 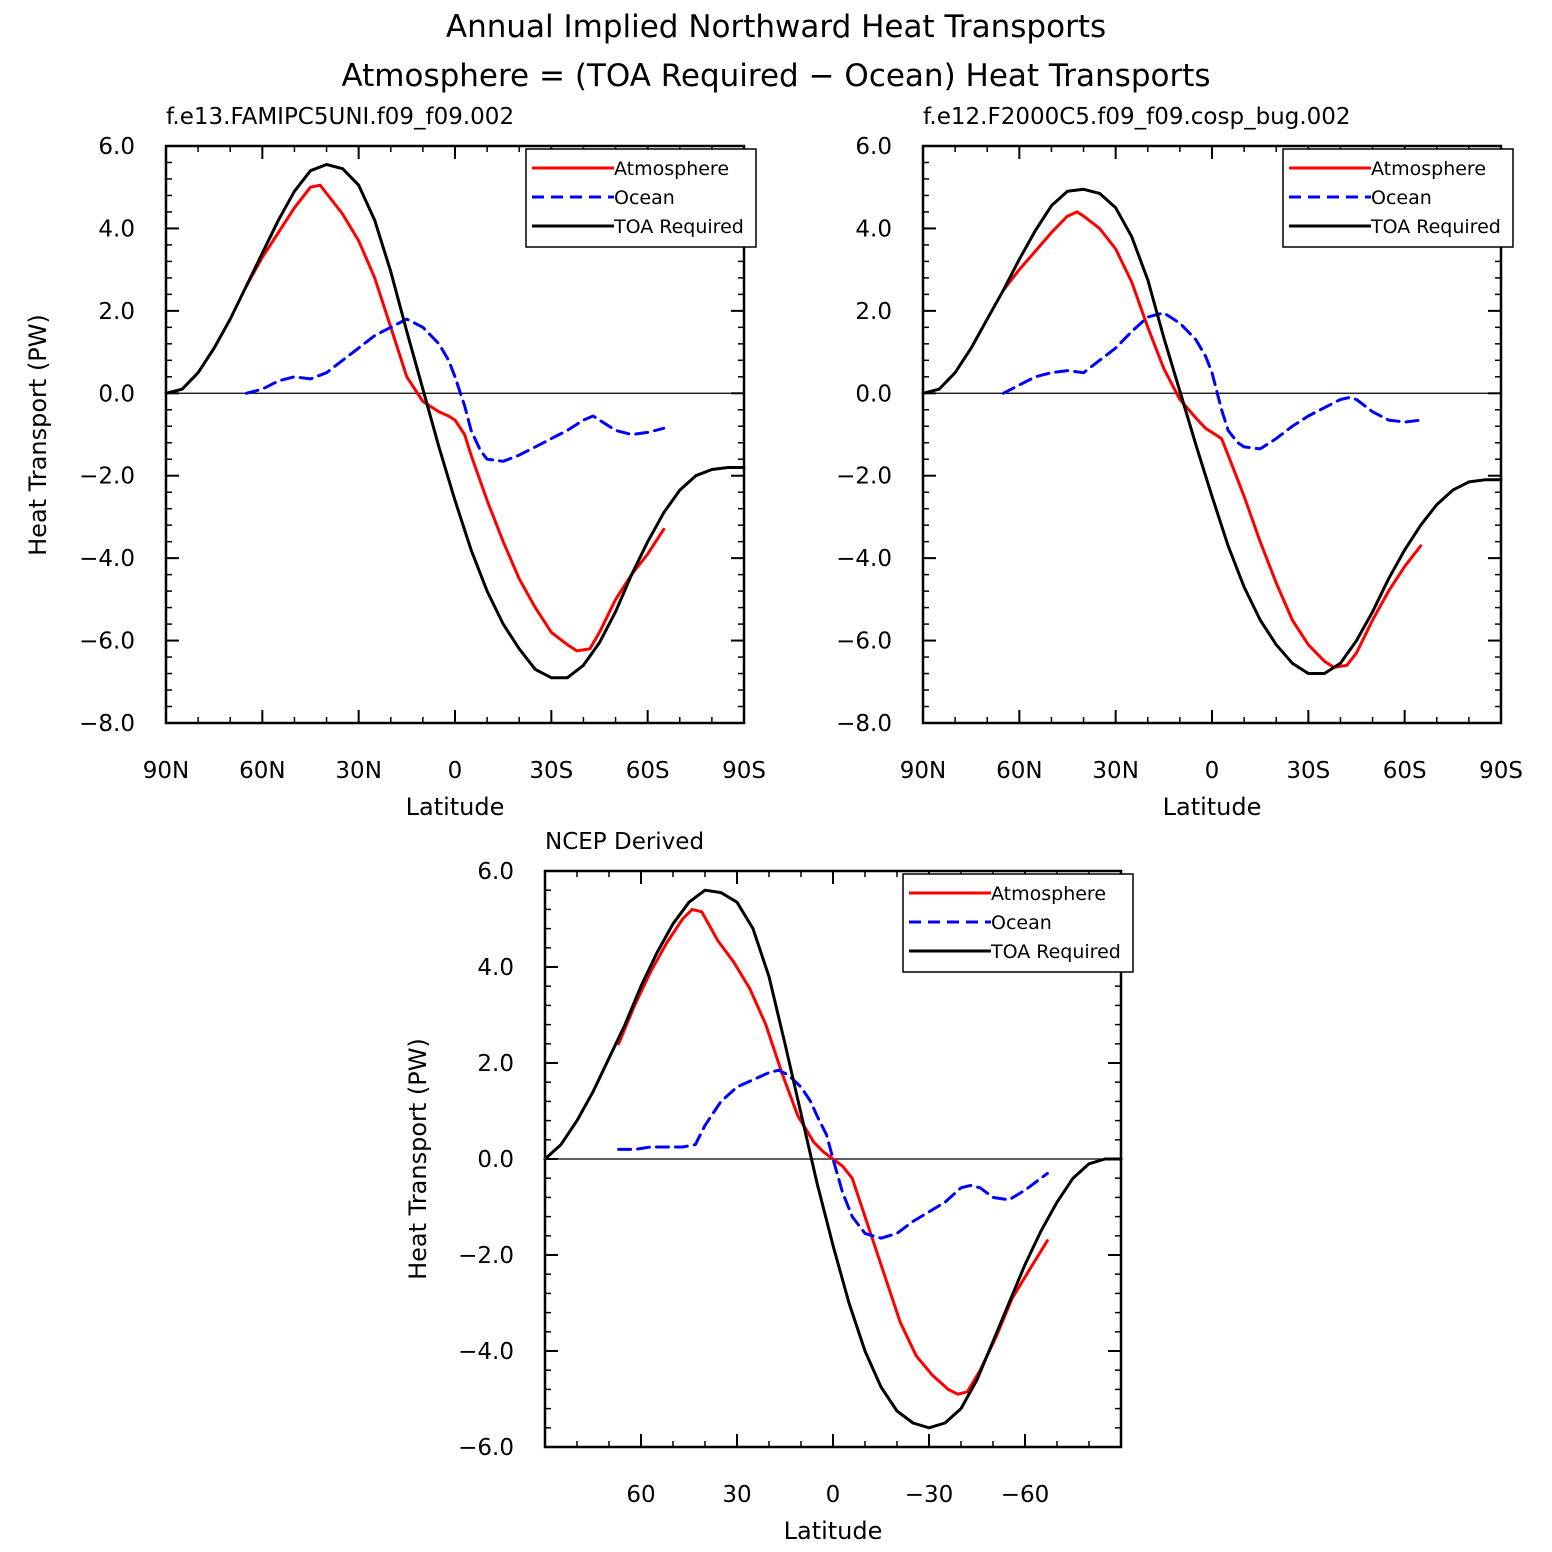 I want to click on x-tick-label: −60, so click(x=1025, y=1495).